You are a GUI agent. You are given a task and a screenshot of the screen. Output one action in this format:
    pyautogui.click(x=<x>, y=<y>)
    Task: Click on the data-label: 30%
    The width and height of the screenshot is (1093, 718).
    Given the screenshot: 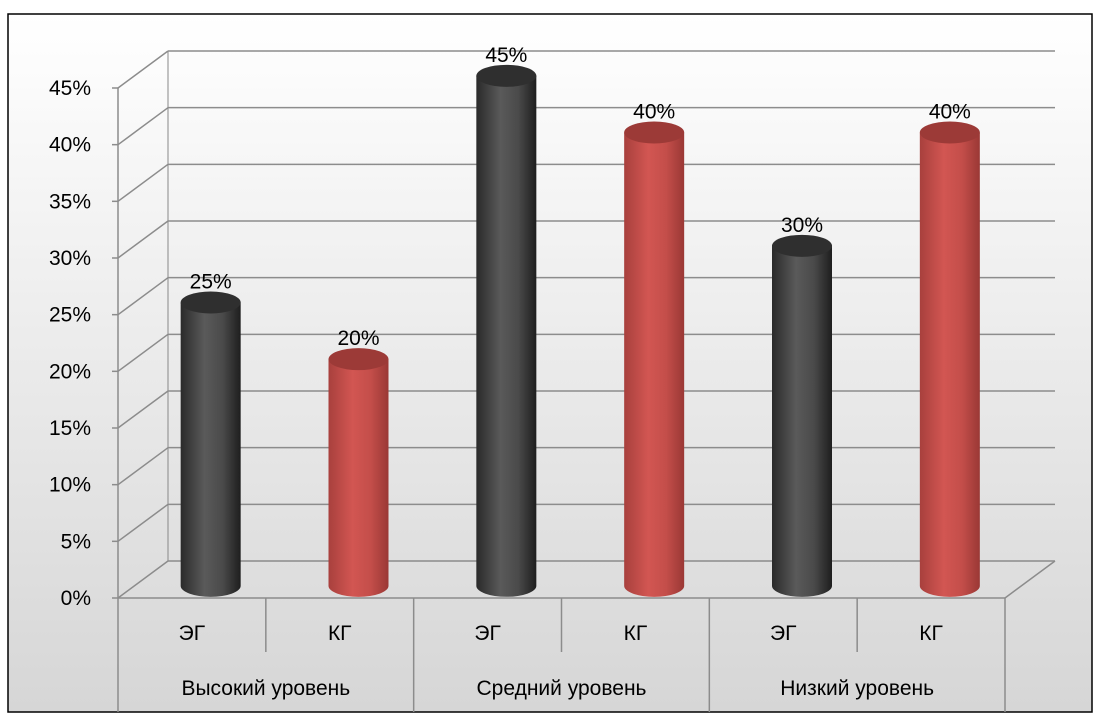 What is the action you would take?
    pyautogui.click(x=802, y=225)
    